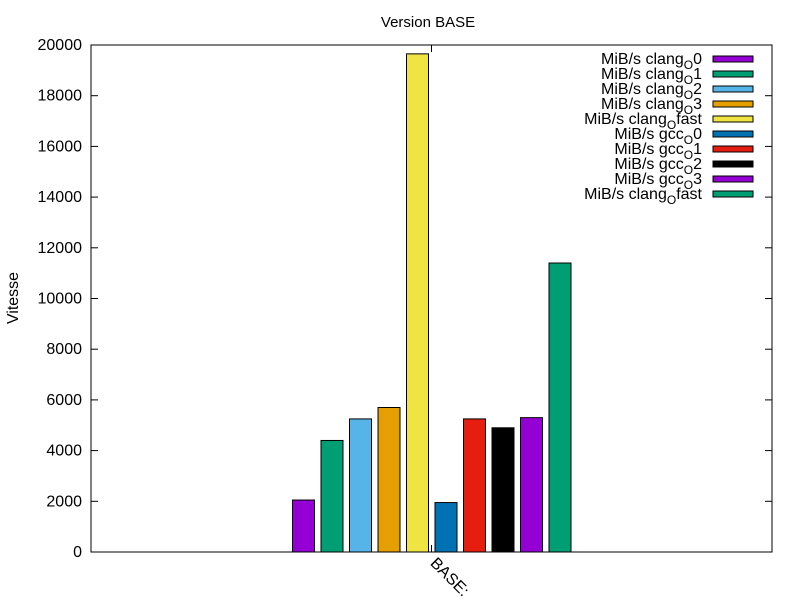 This screenshot has width=800, height=600. I want to click on y-tick-label: 12000, so click(60, 248).